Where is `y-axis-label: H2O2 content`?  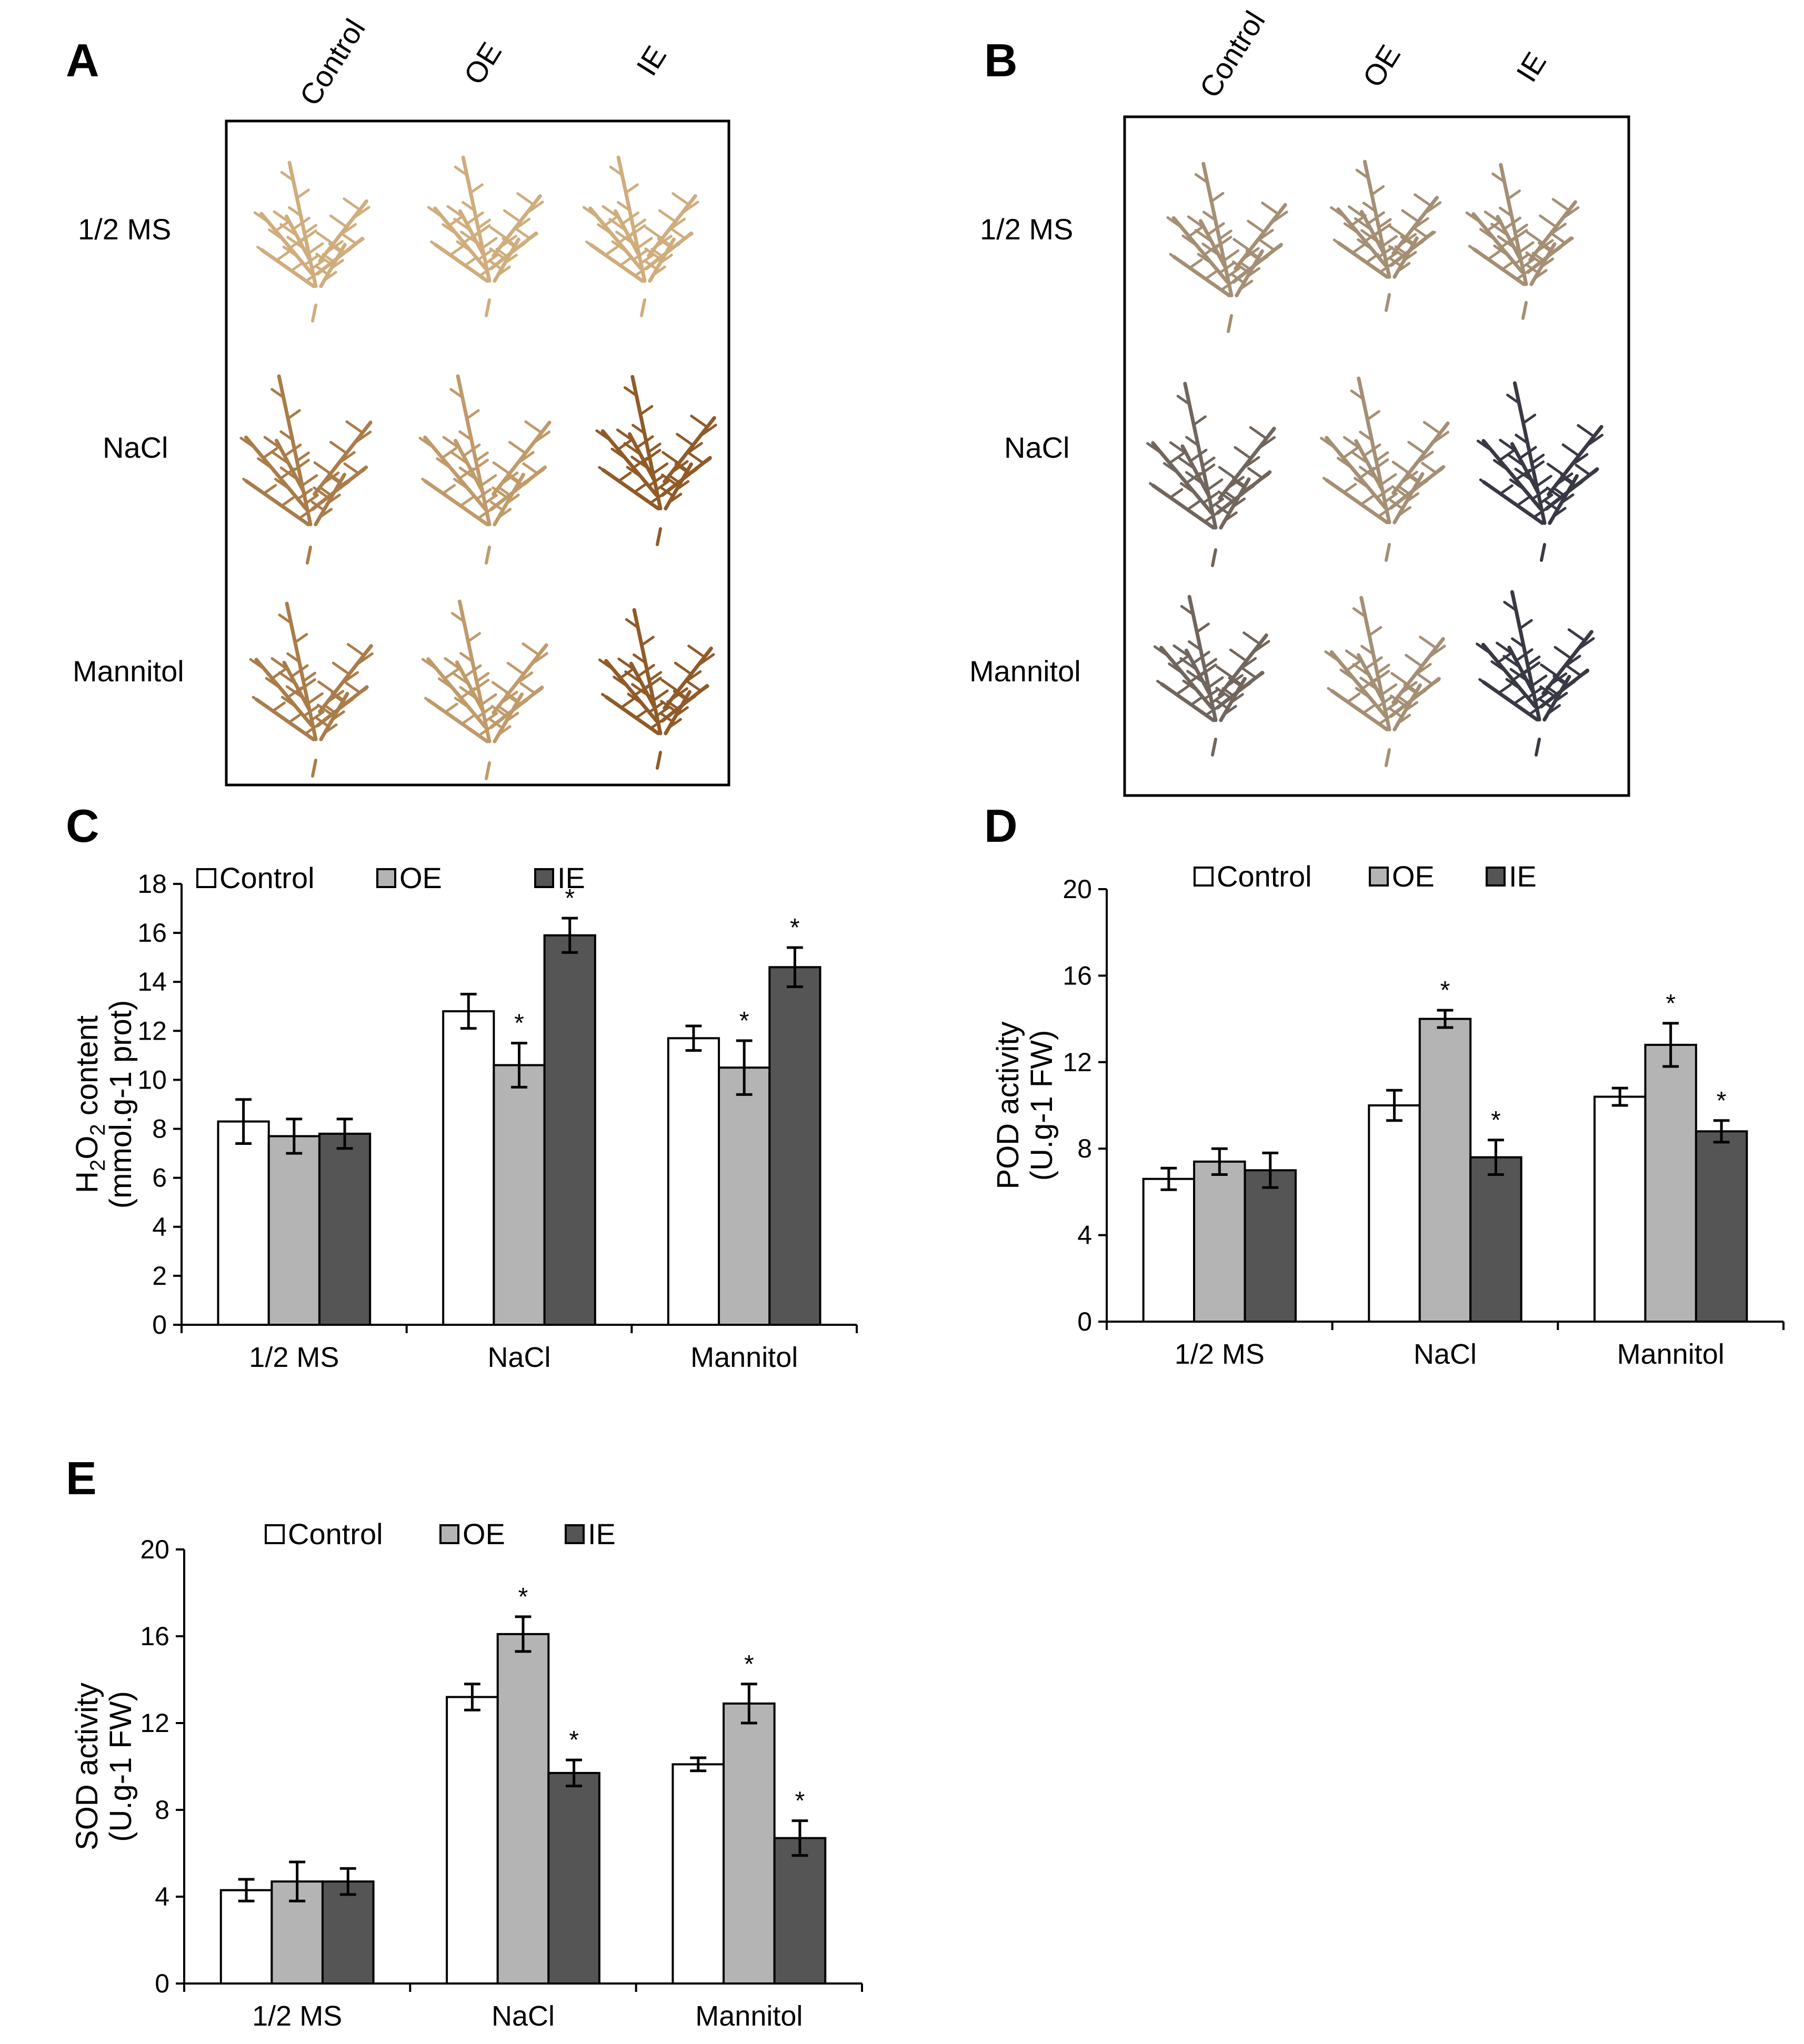 y-axis-label: H2O2 content is located at coordinates (89, 1104).